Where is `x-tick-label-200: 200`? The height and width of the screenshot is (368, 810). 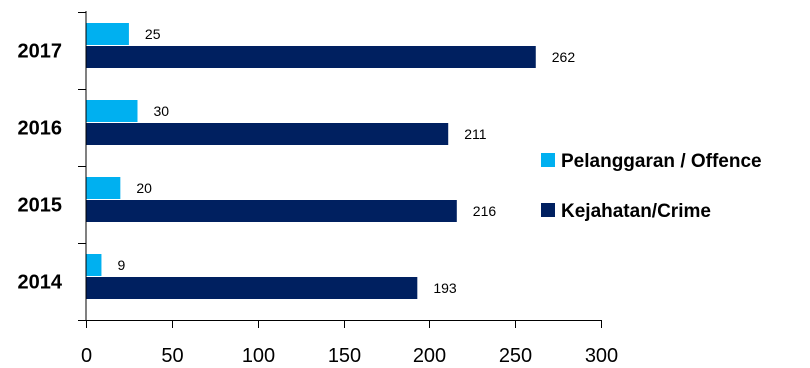 x-tick-label-200: 200 is located at coordinates (429, 356).